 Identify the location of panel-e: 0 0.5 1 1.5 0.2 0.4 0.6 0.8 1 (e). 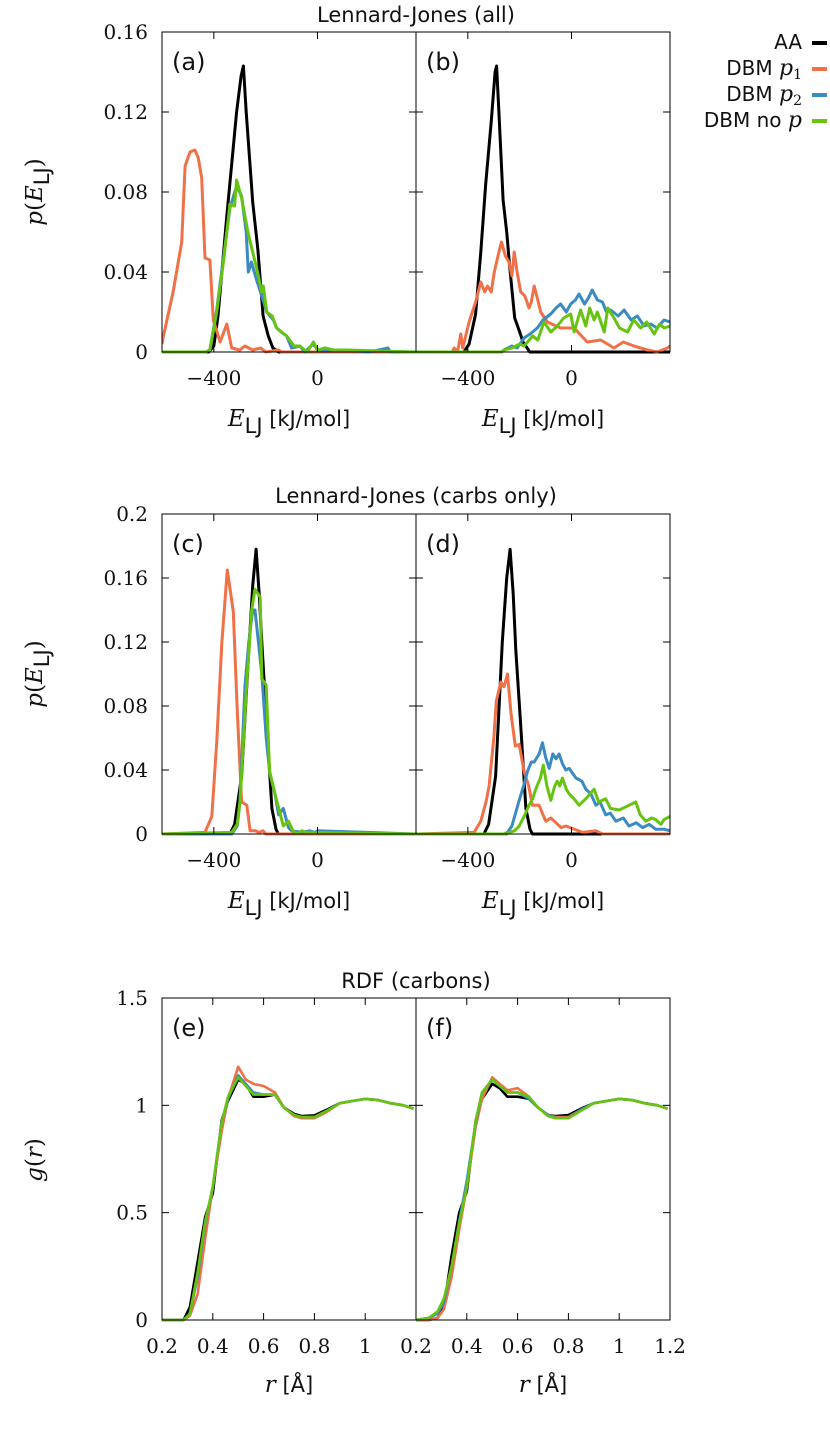
(266, 1172).